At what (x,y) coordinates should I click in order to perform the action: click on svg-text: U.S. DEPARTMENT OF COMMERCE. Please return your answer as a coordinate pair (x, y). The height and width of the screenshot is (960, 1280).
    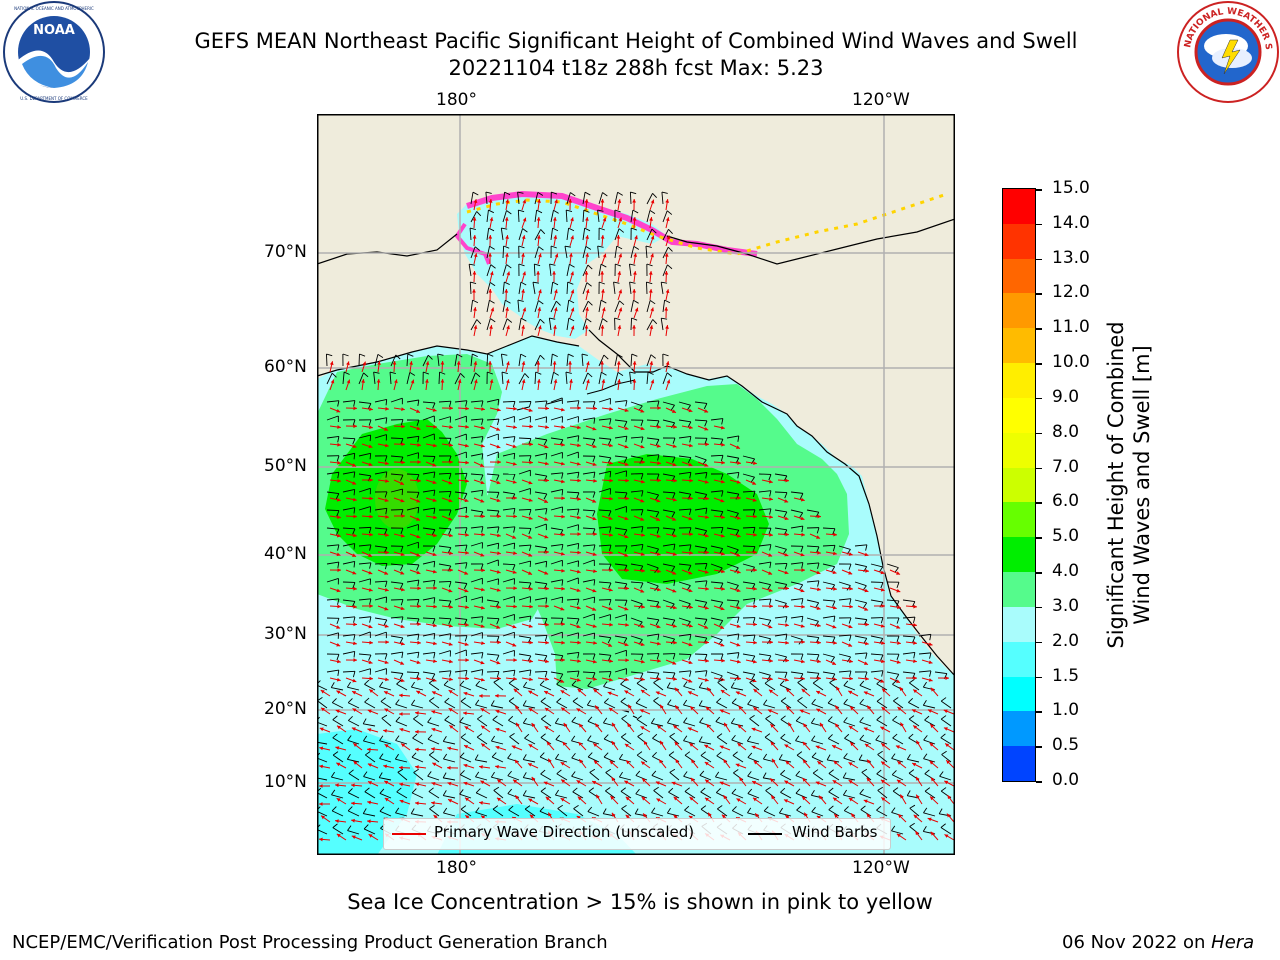
    Looking at the image, I should click on (54, 98).